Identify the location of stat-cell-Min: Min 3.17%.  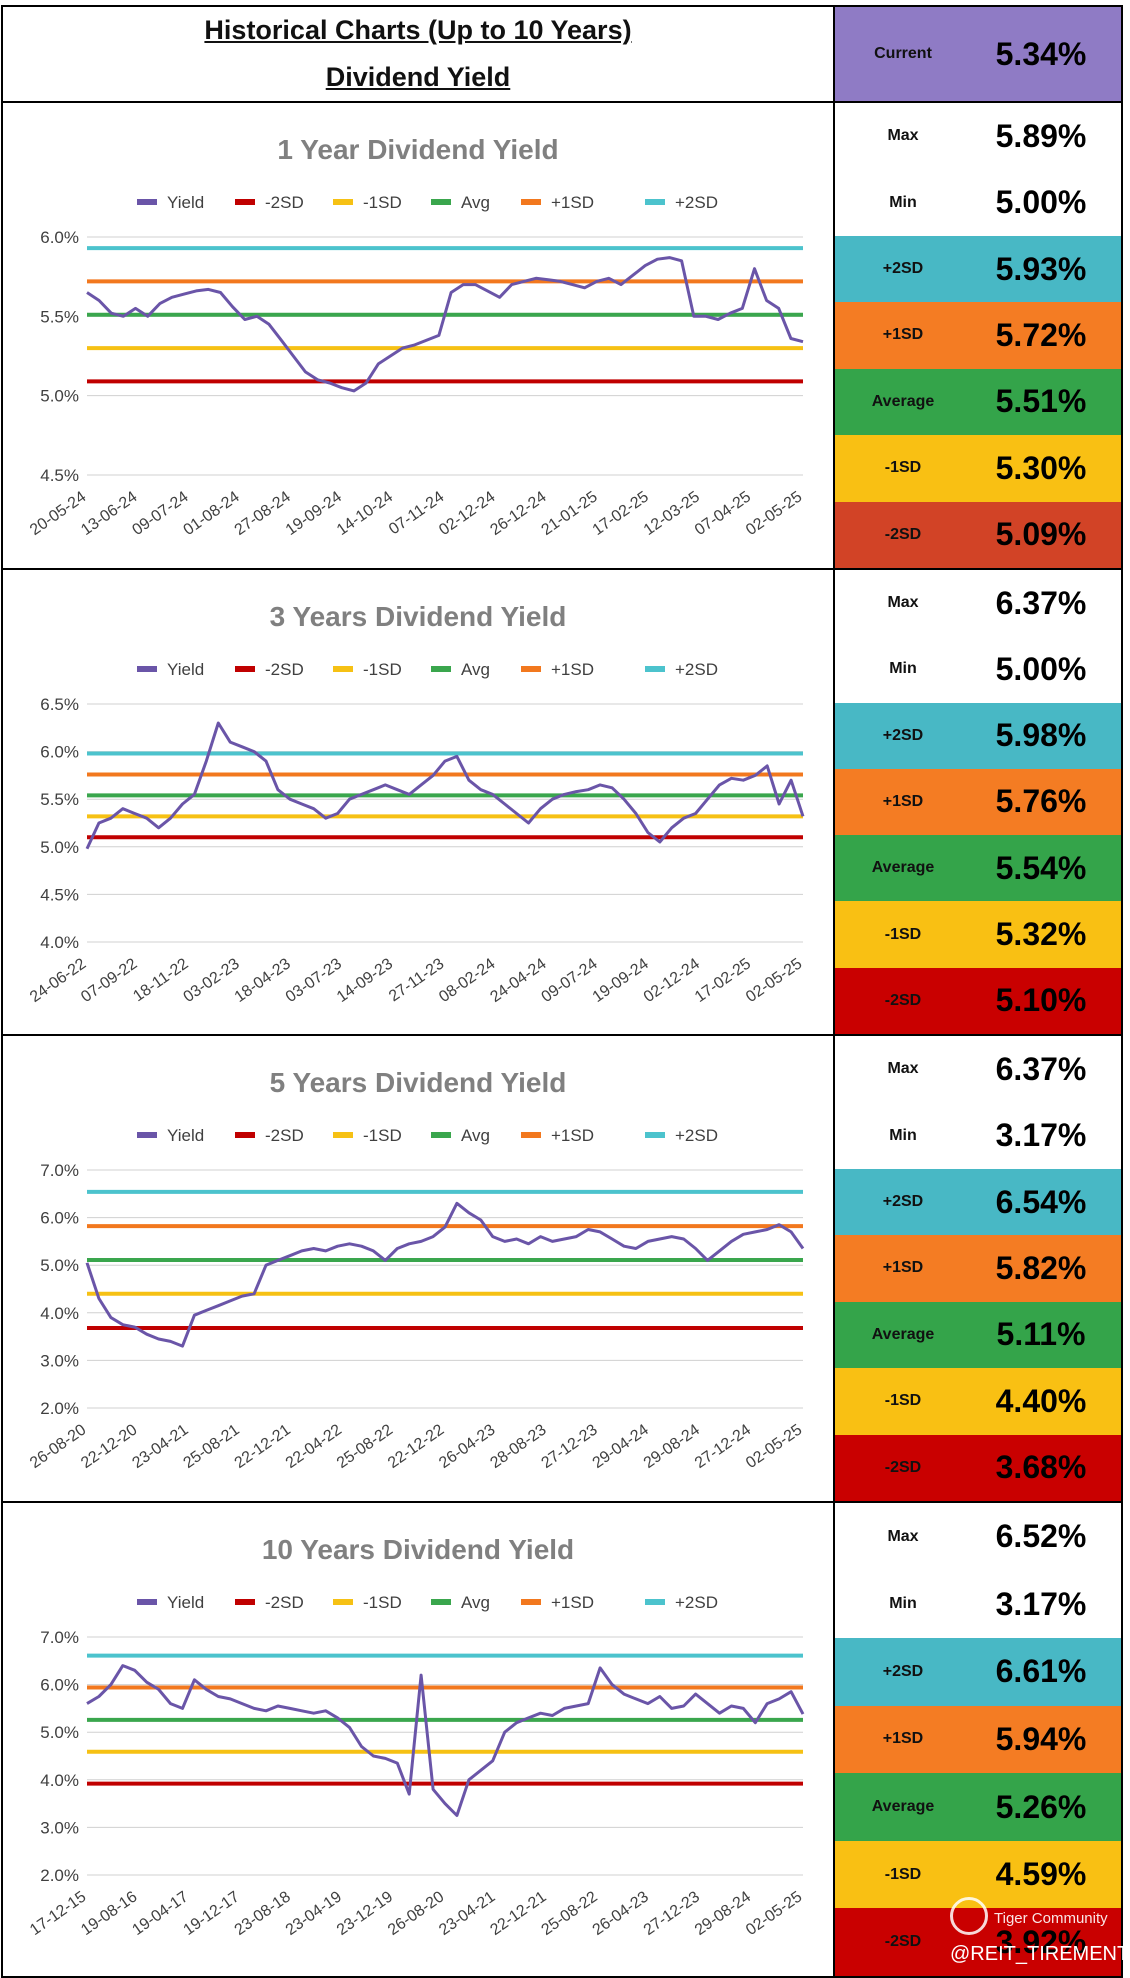
(978, 1135).